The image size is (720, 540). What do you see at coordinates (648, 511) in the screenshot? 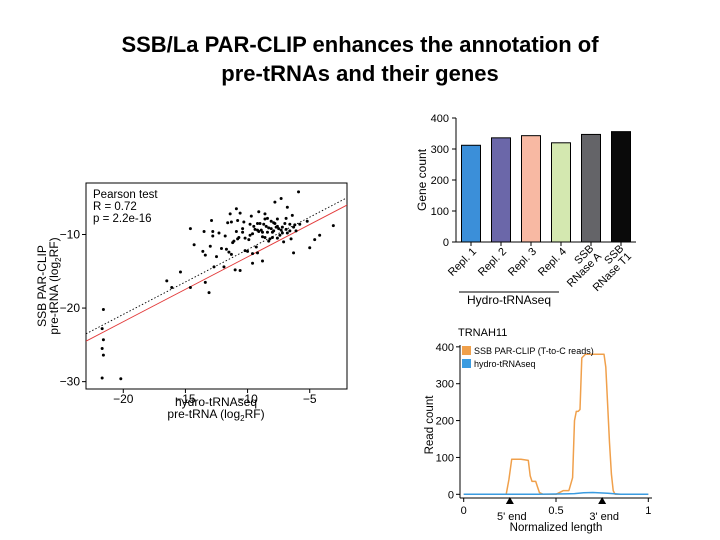
I see `line-x-tick-label: 1` at bounding box center [648, 511].